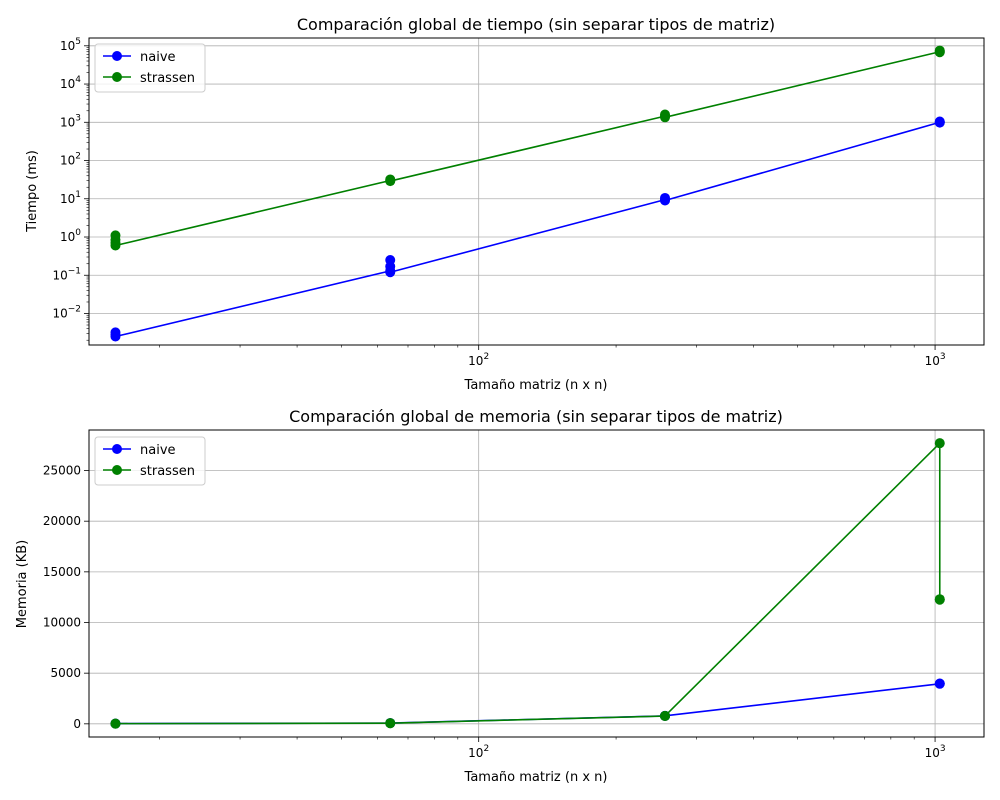 The image size is (1000, 800). Describe the element at coordinates (70, 83) in the screenshot. I see `y-tick-label: 10⁴` at that location.